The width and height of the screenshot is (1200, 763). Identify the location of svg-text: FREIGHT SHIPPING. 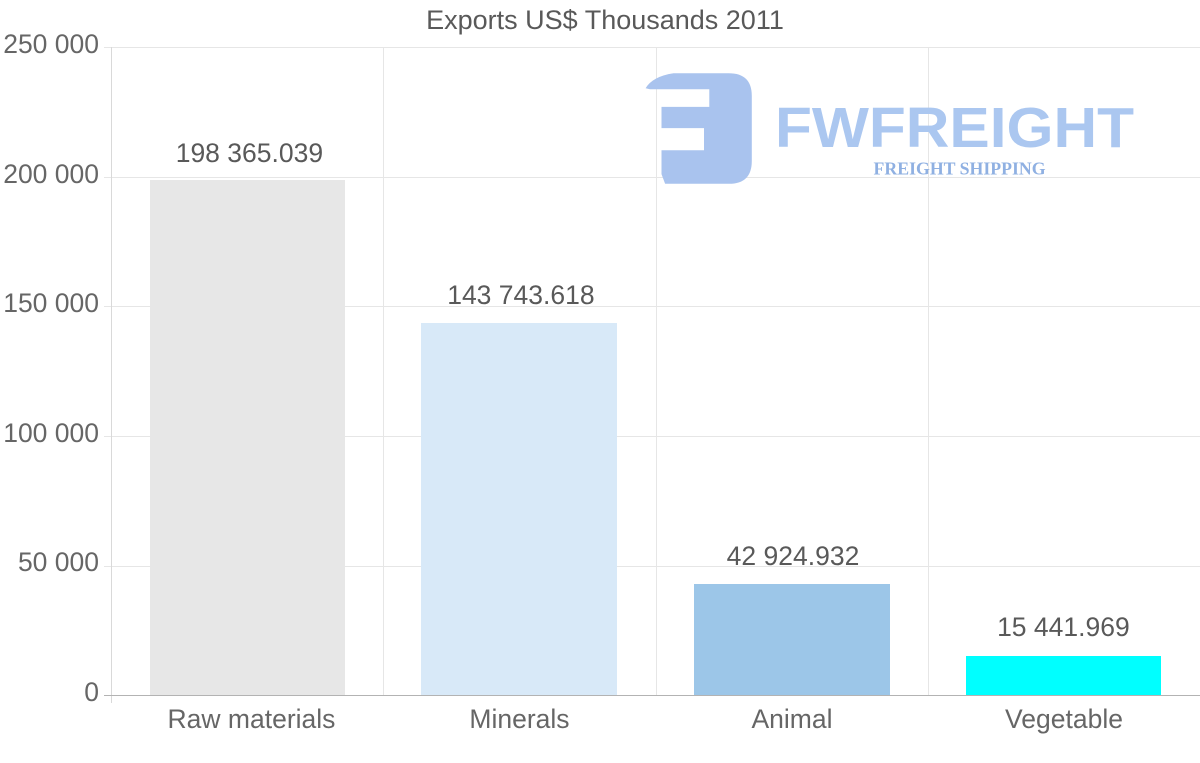
(960, 168).